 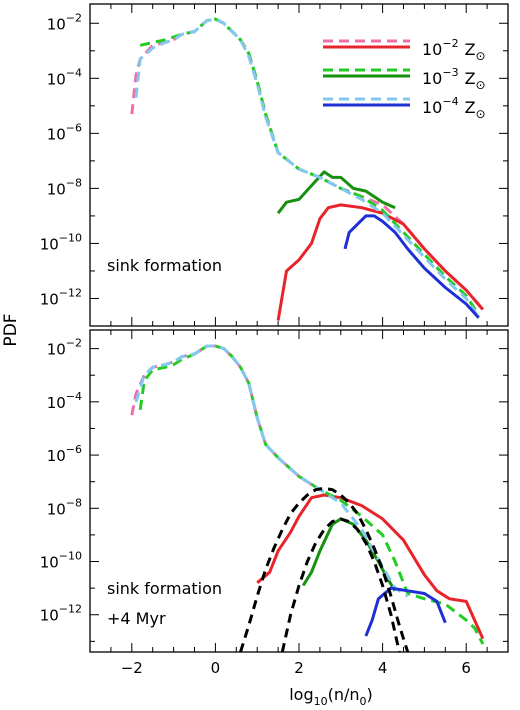 What do you see at coordinates (454, 50) in the screenshot?
I see `legend-label: 10−2 Z⊙` at bounding box center [454, 50].